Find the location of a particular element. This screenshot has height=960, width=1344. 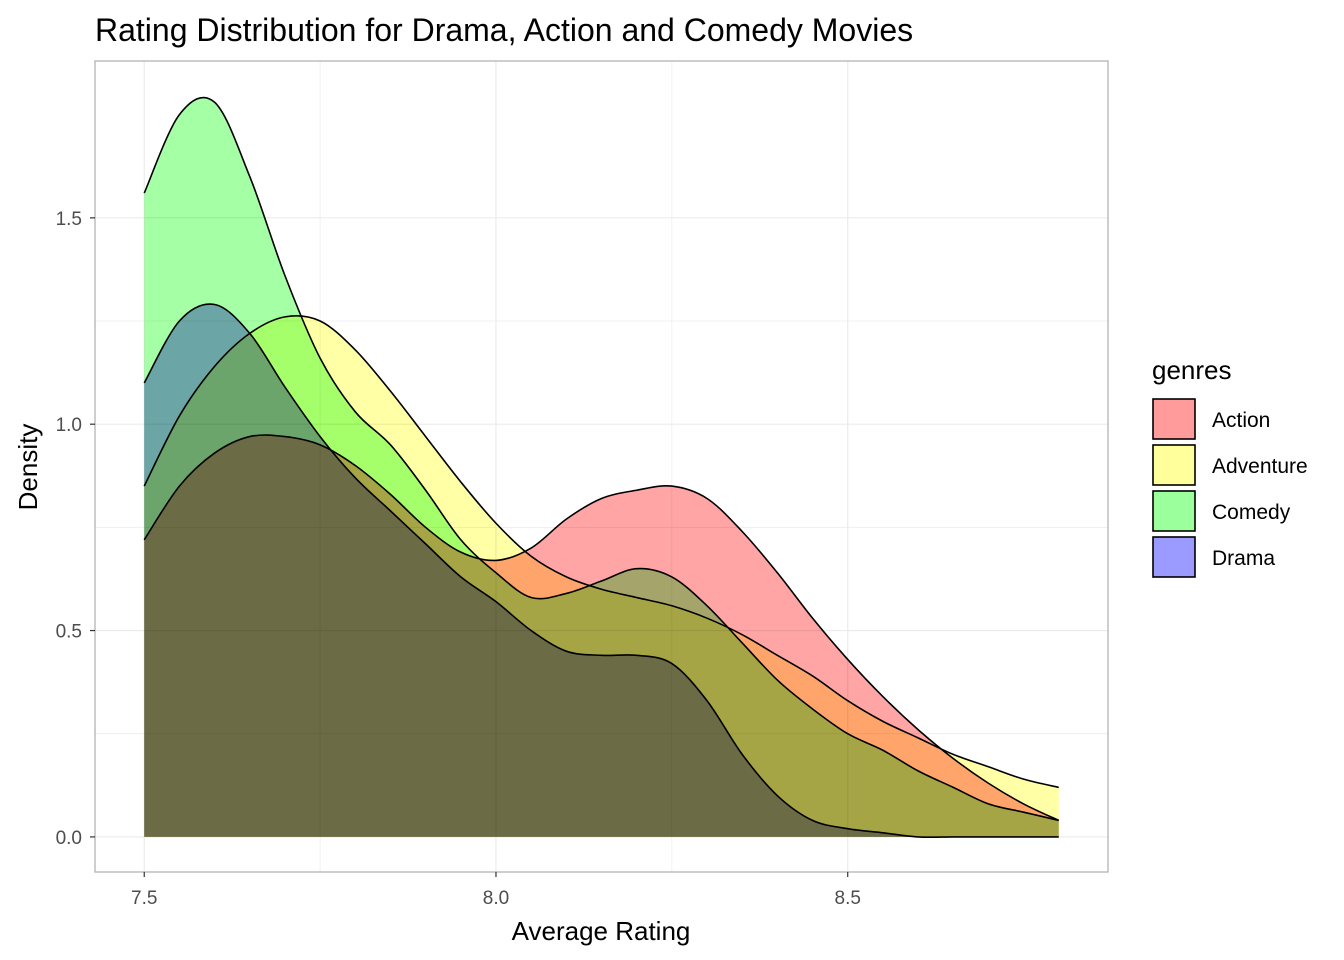

legend-label-comedy: Comedy is located at coordinates (1251, 512).